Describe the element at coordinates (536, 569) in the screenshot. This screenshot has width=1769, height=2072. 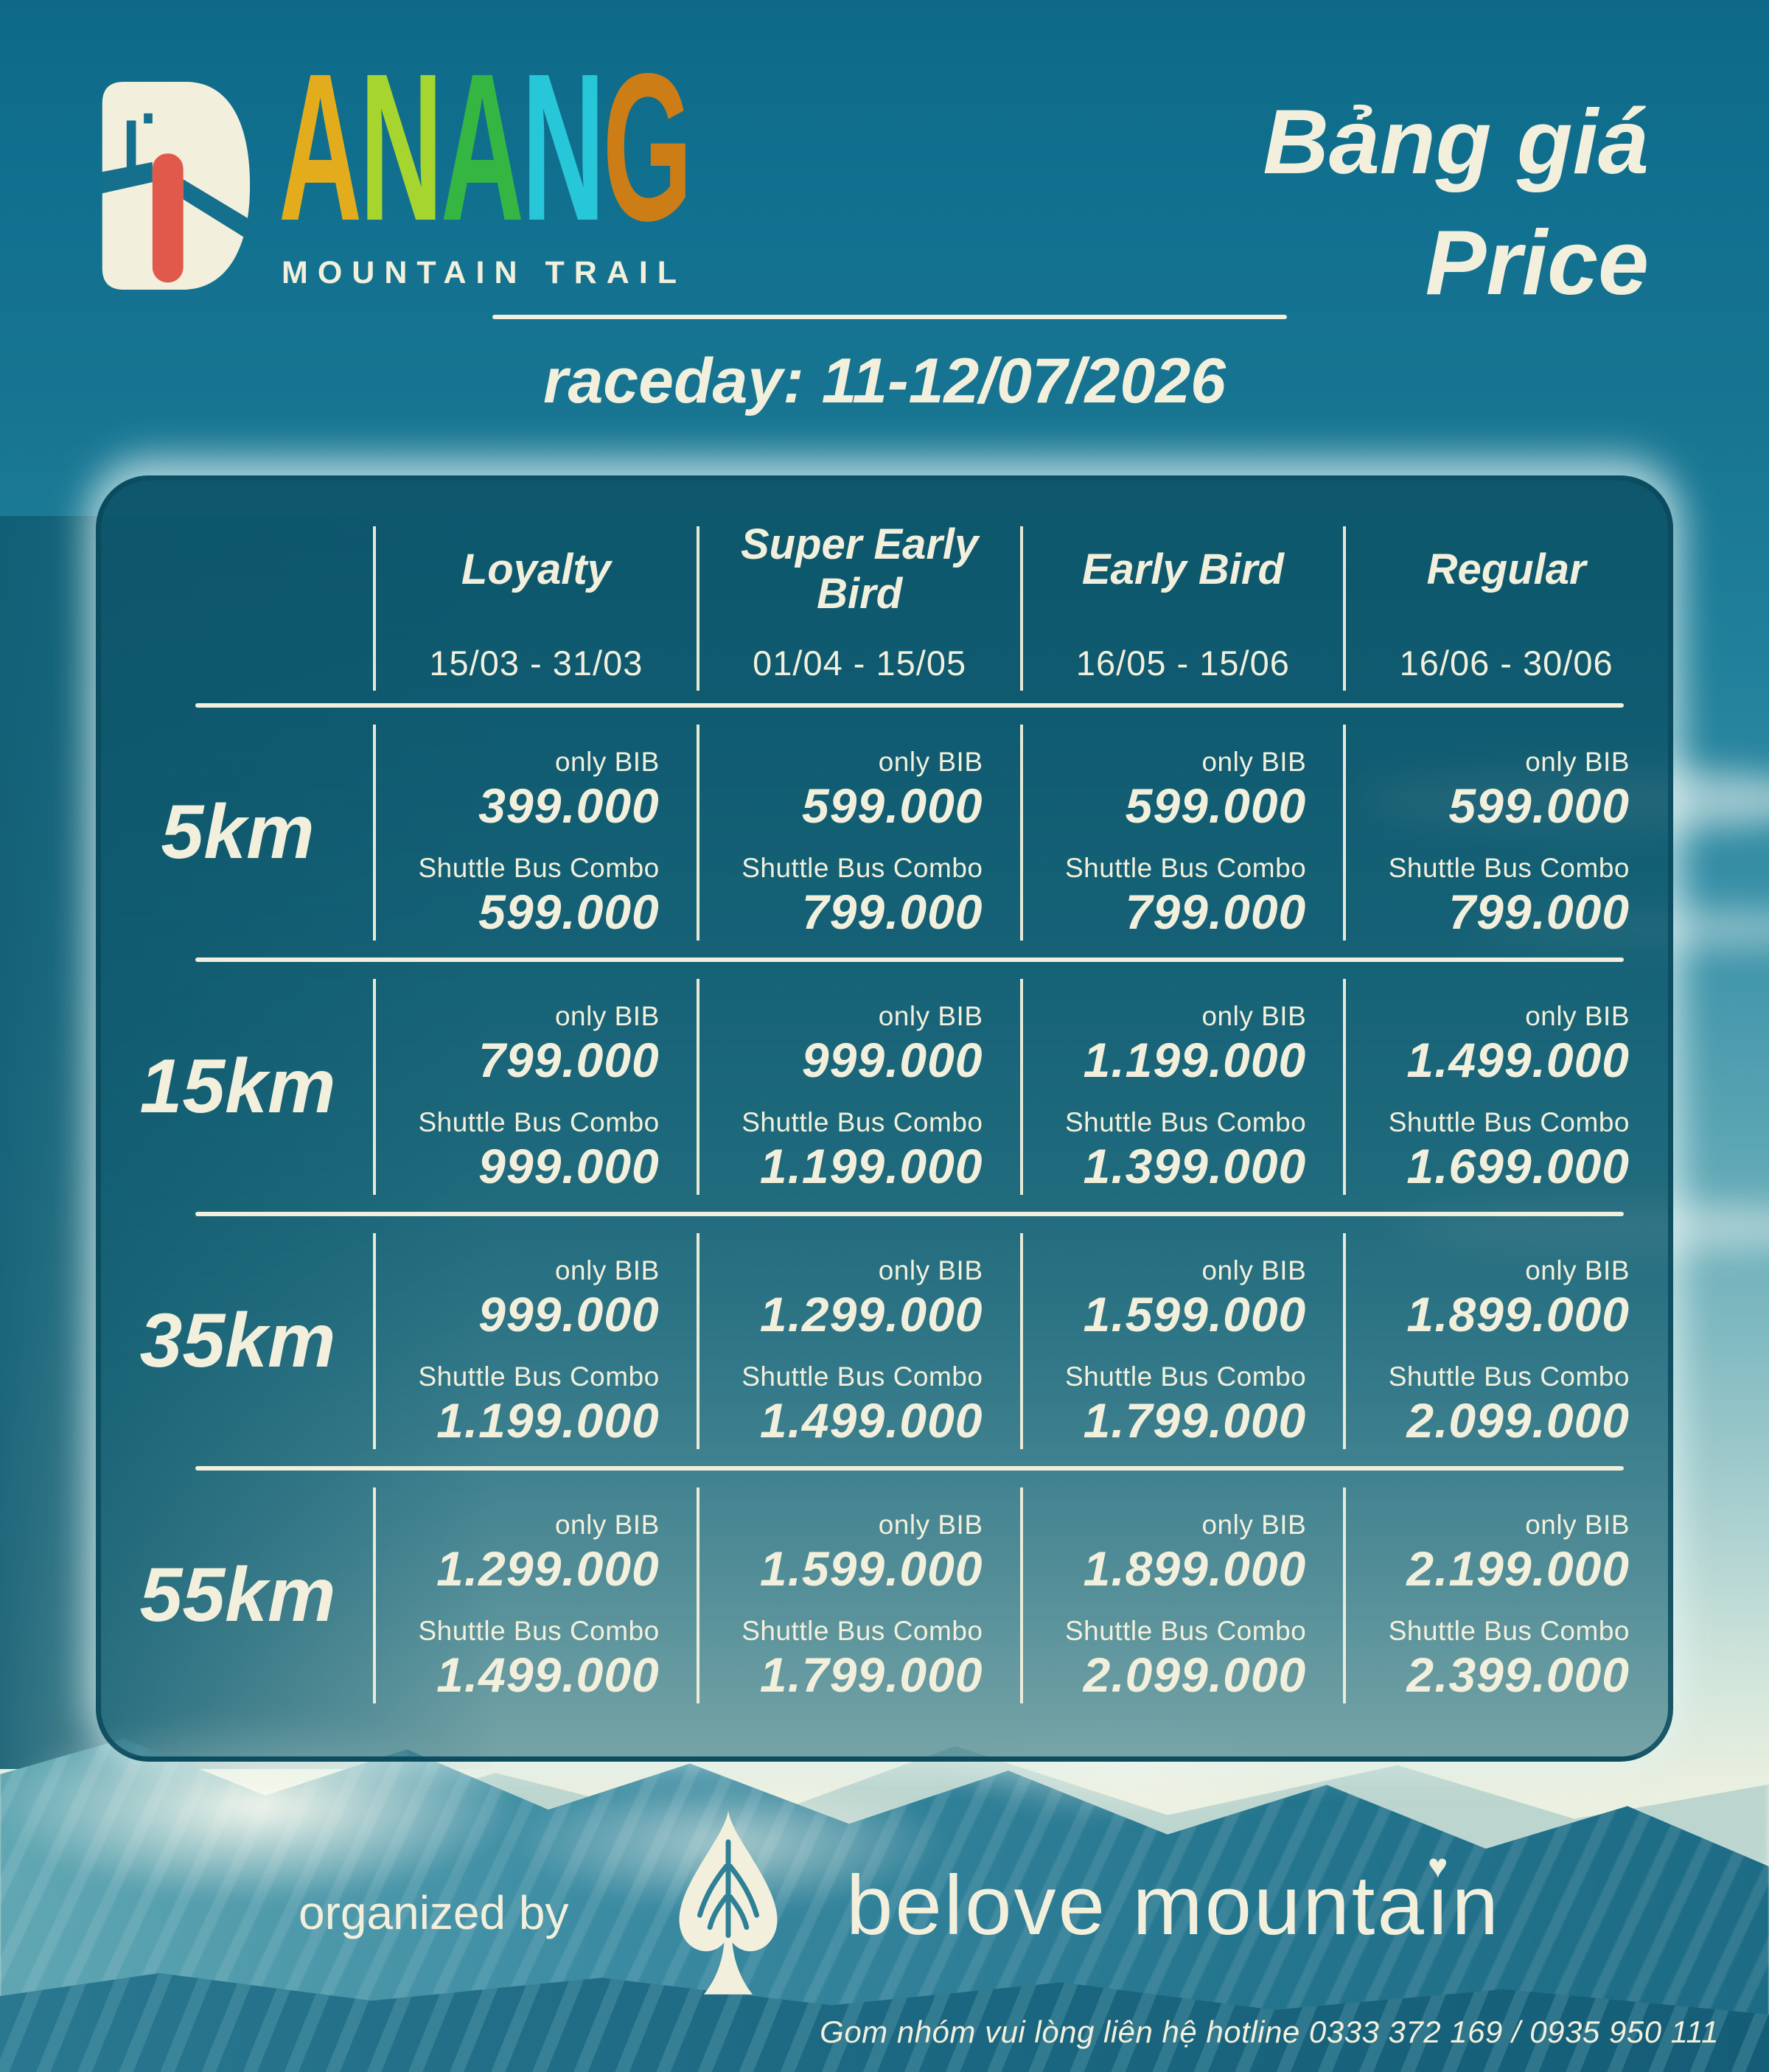
I see `column-title: Loyalty` at that location.